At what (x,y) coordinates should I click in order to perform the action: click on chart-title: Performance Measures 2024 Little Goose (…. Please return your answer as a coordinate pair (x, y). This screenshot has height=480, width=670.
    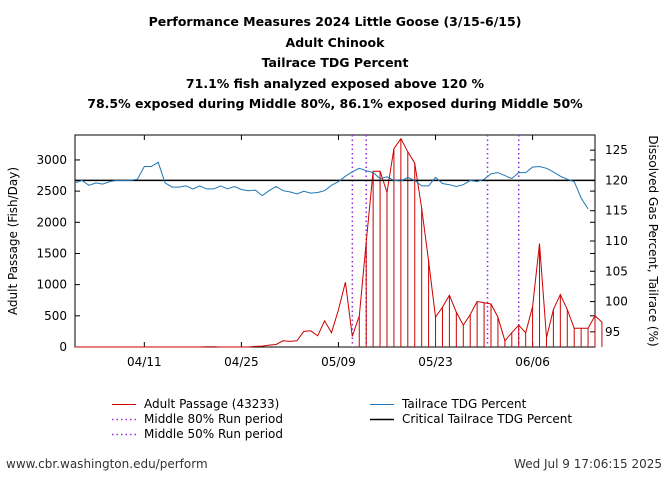
    Looking at the image, I should click on (335, 21).